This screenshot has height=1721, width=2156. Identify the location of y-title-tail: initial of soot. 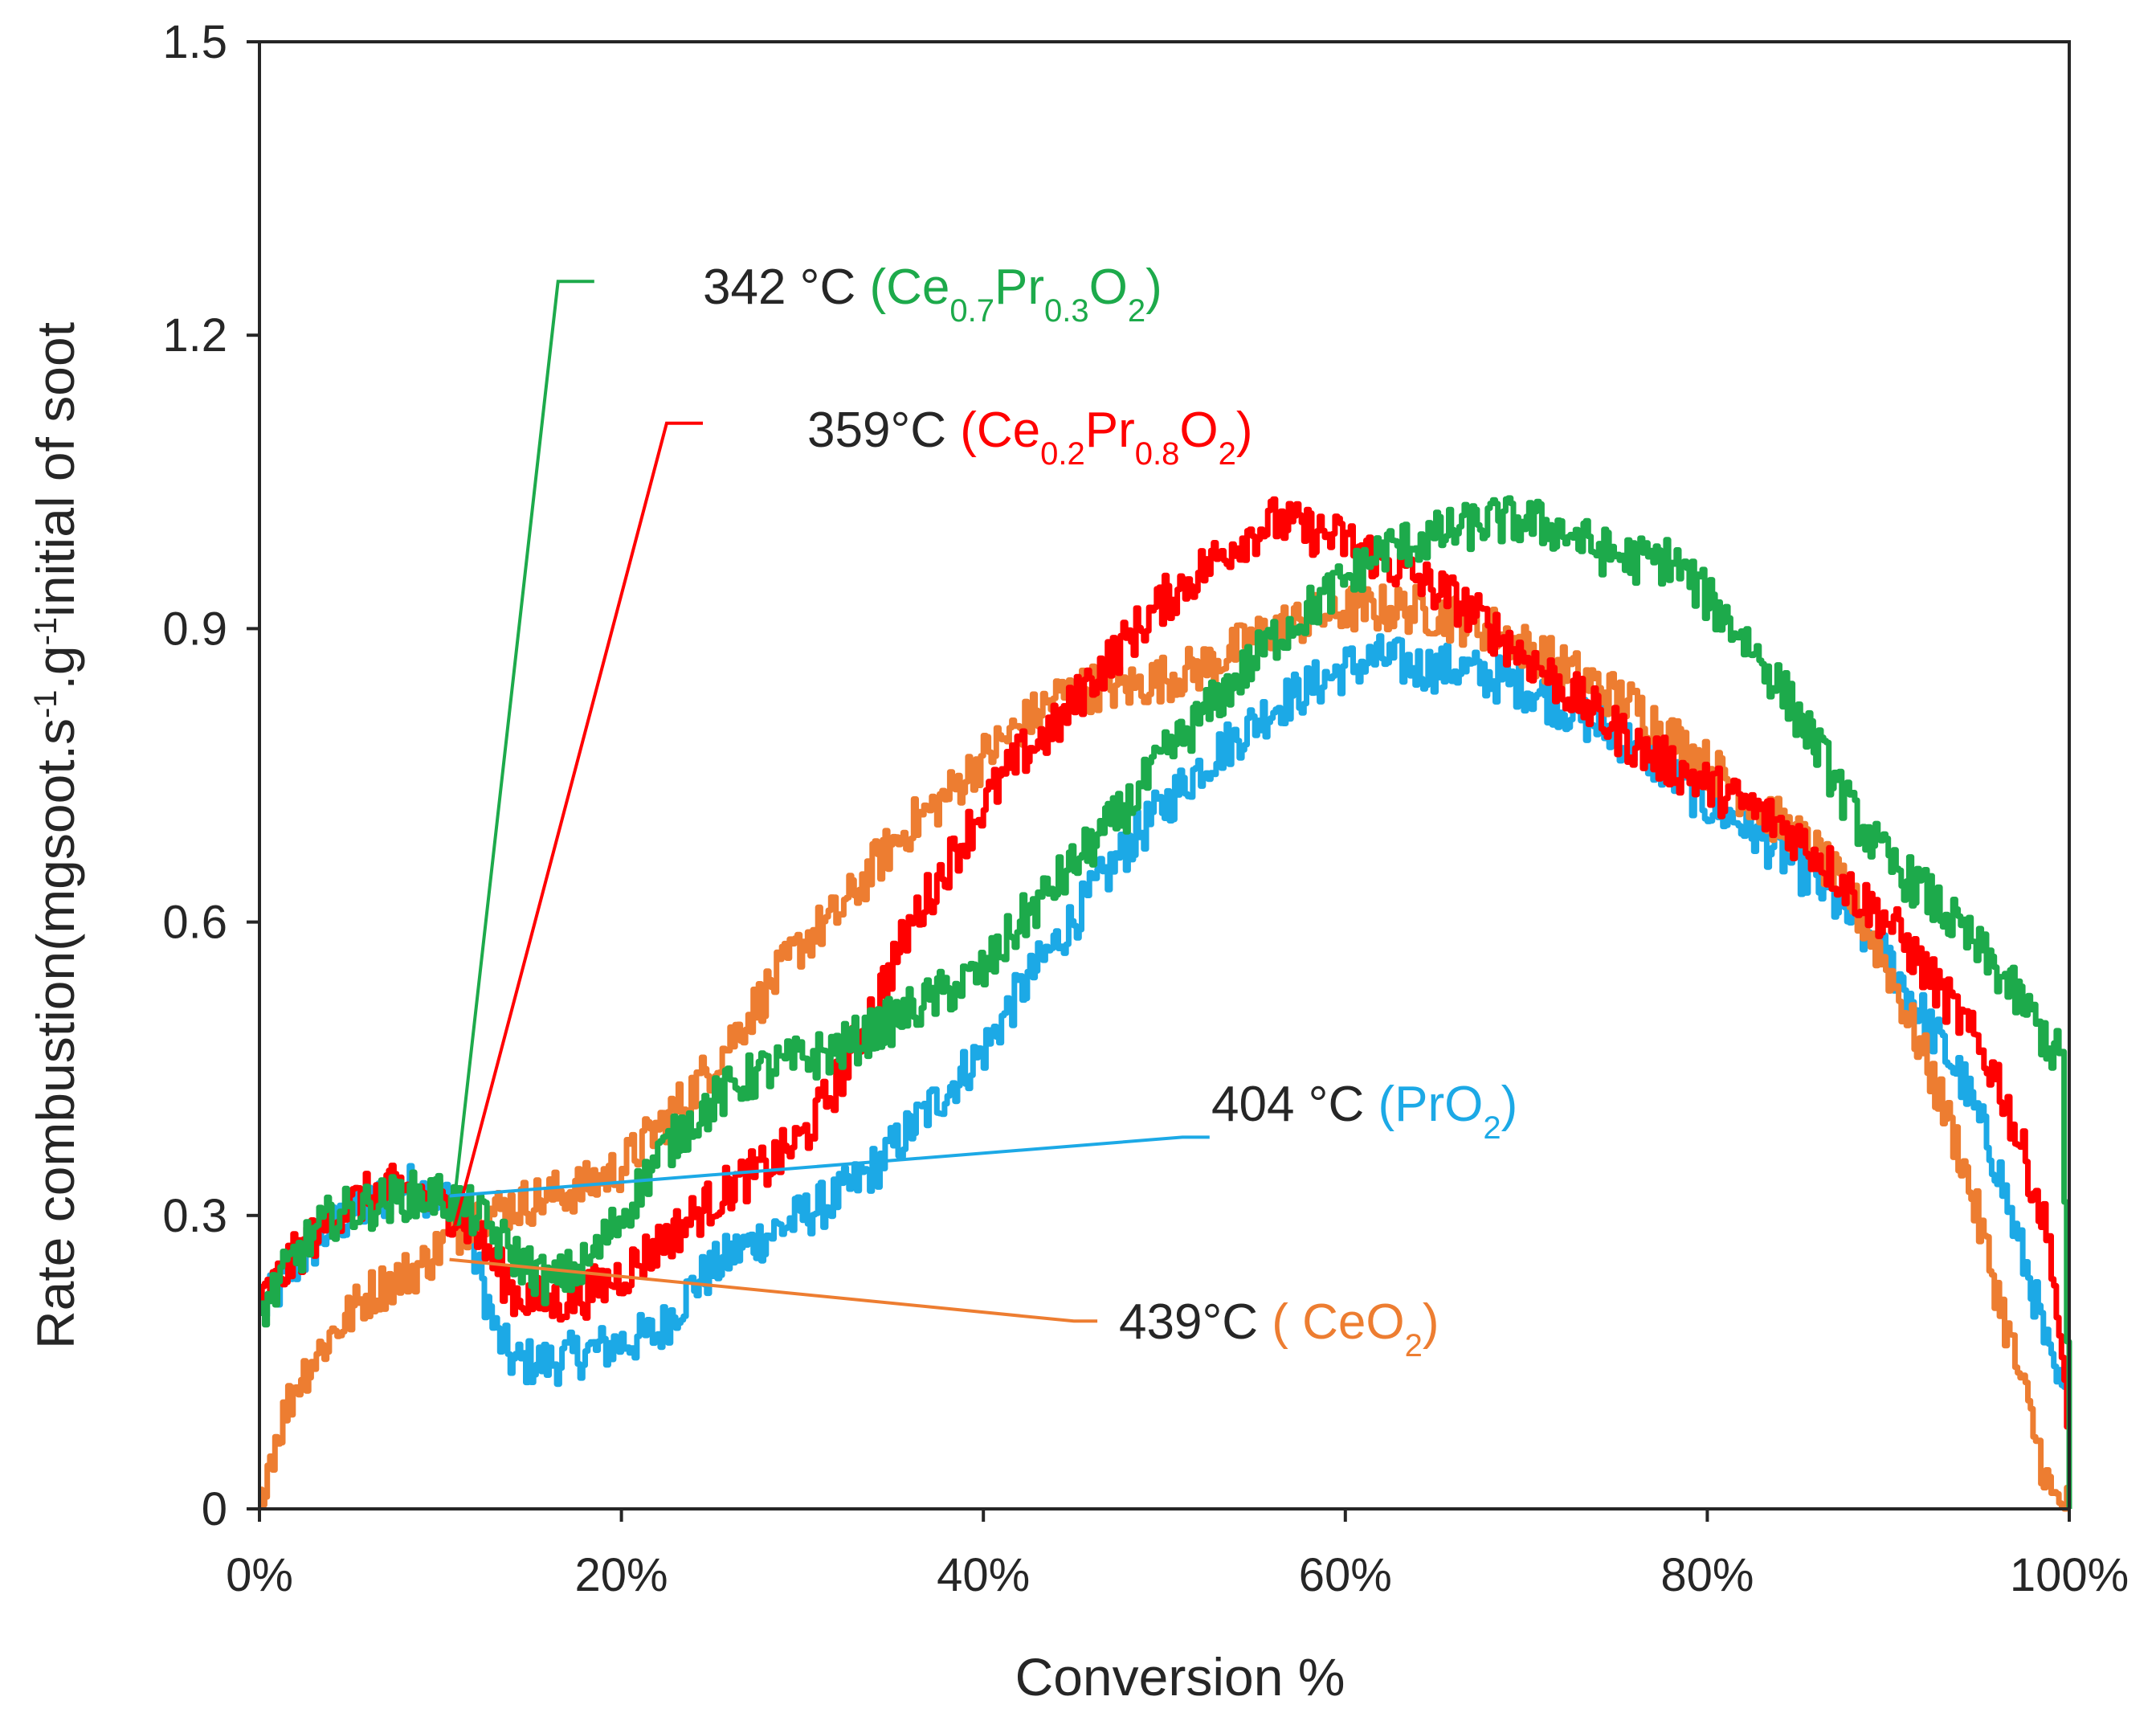
(56, 470).